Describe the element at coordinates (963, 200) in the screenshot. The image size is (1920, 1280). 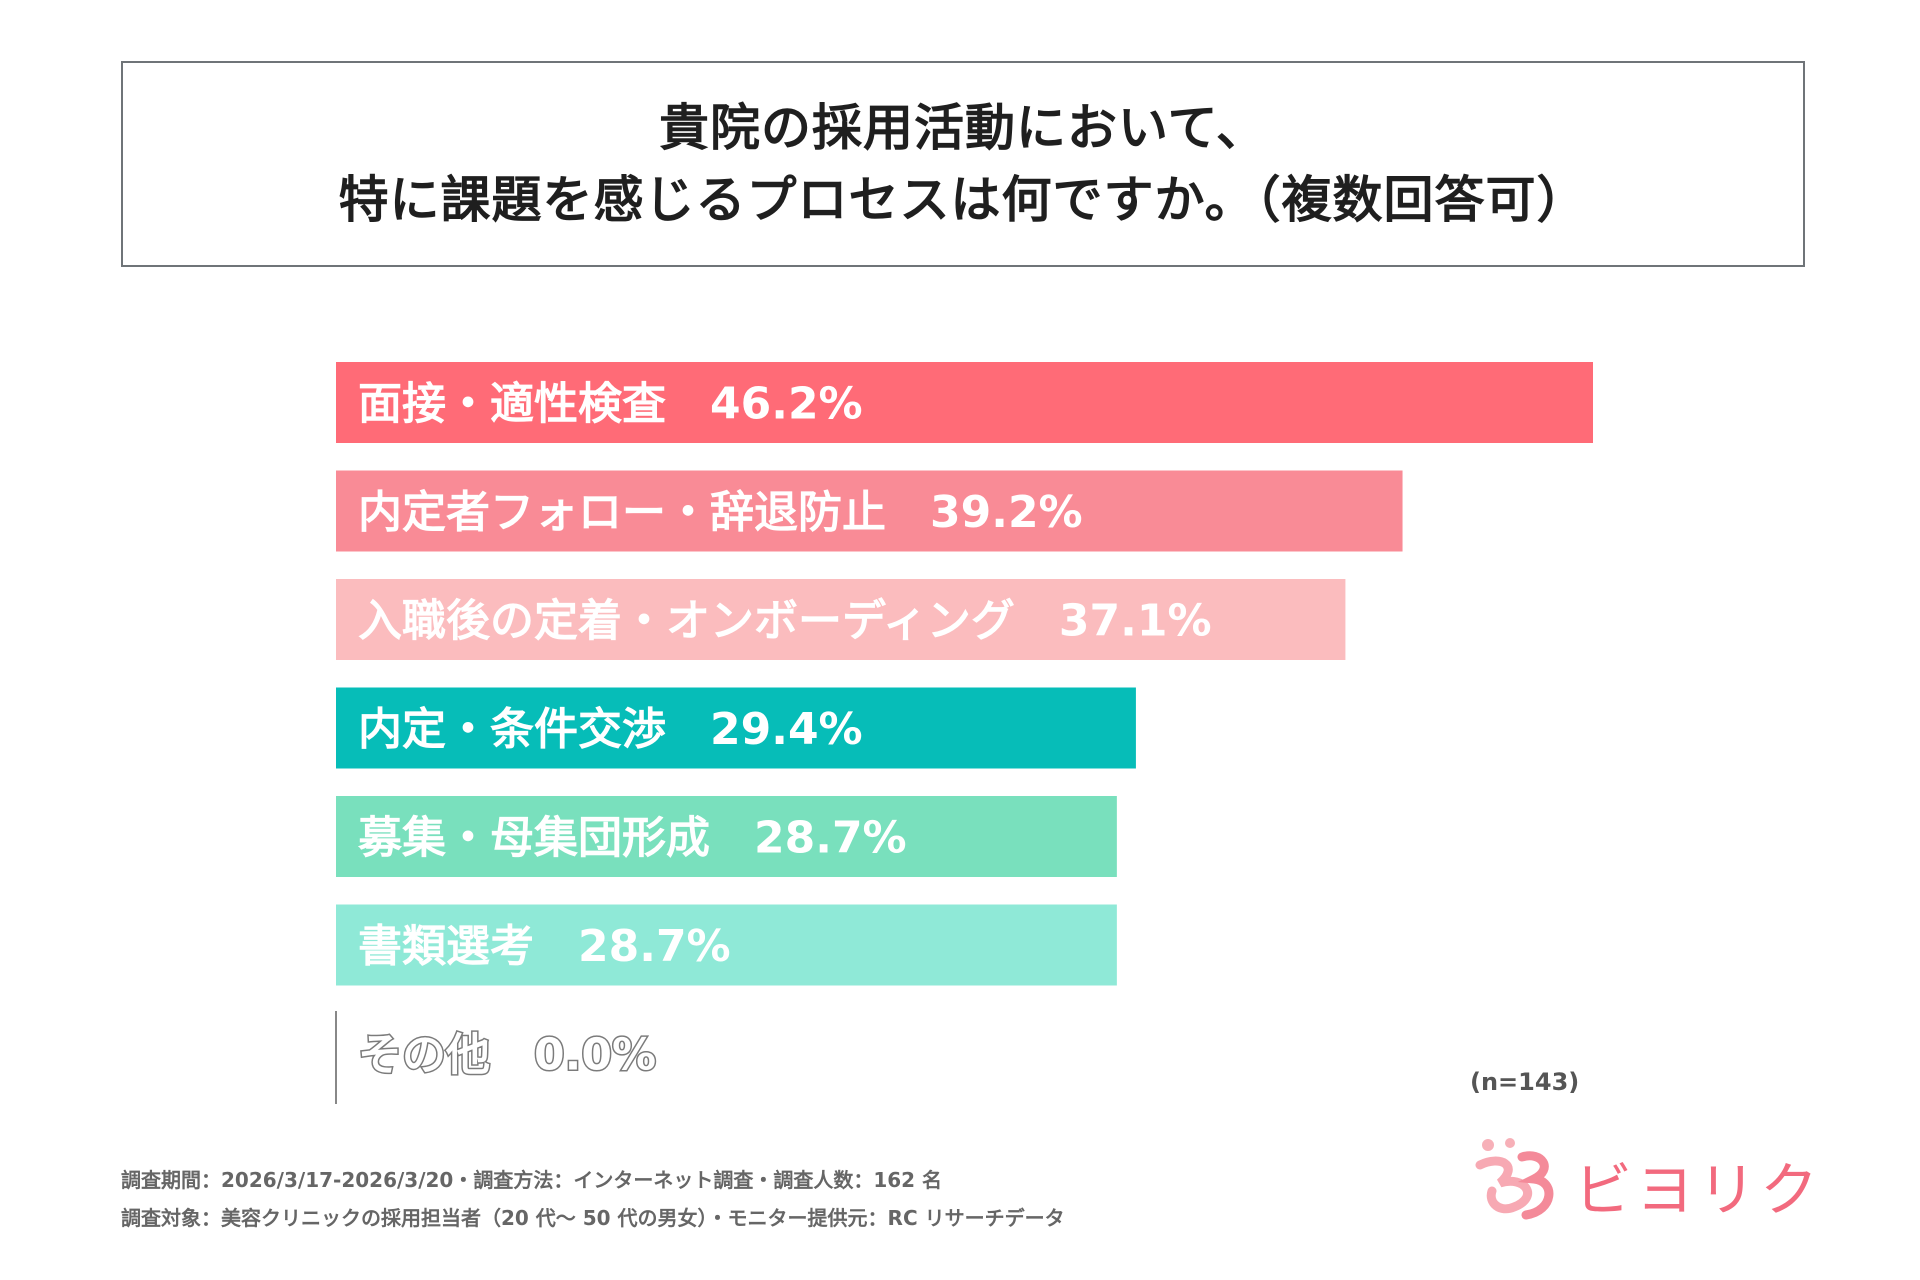
I see `chart-title-line-2: 特に課題を感じるプロセスは何ですか。（複数回答可）` at that location.